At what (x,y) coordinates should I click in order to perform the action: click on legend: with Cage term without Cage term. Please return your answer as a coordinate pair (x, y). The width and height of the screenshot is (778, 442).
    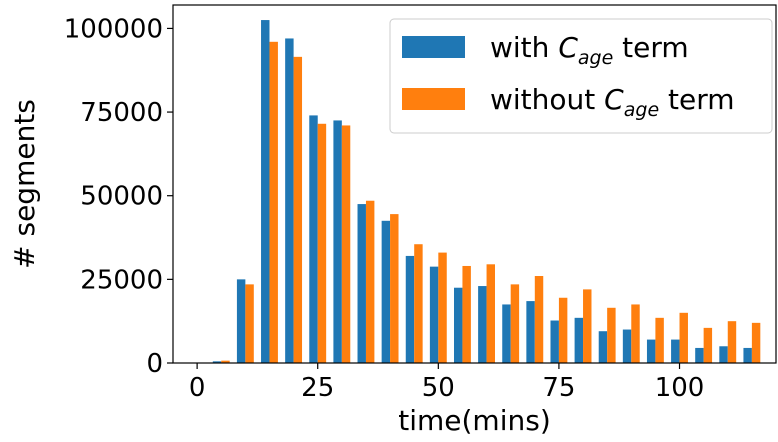
    Looking at the image, I should click on (581, 76).